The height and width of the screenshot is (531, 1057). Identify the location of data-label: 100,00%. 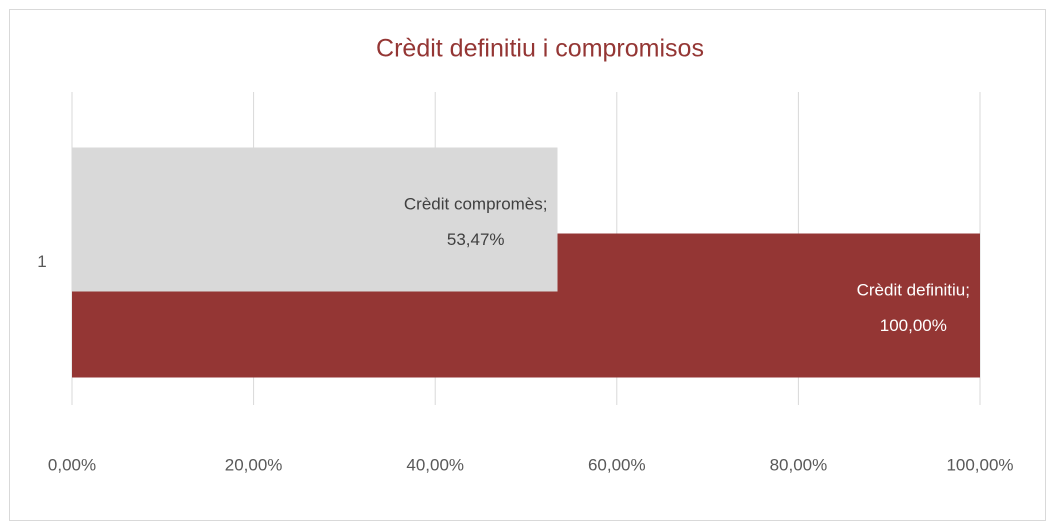
(913, 325).